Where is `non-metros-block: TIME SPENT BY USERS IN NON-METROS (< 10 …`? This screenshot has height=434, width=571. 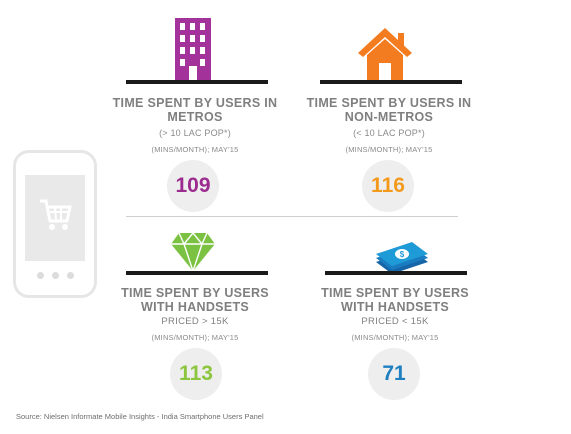
non-metros-block: TIME SPENT BY USERS IN NON-METROS (< 10 … is located at coordinates (389, 125).